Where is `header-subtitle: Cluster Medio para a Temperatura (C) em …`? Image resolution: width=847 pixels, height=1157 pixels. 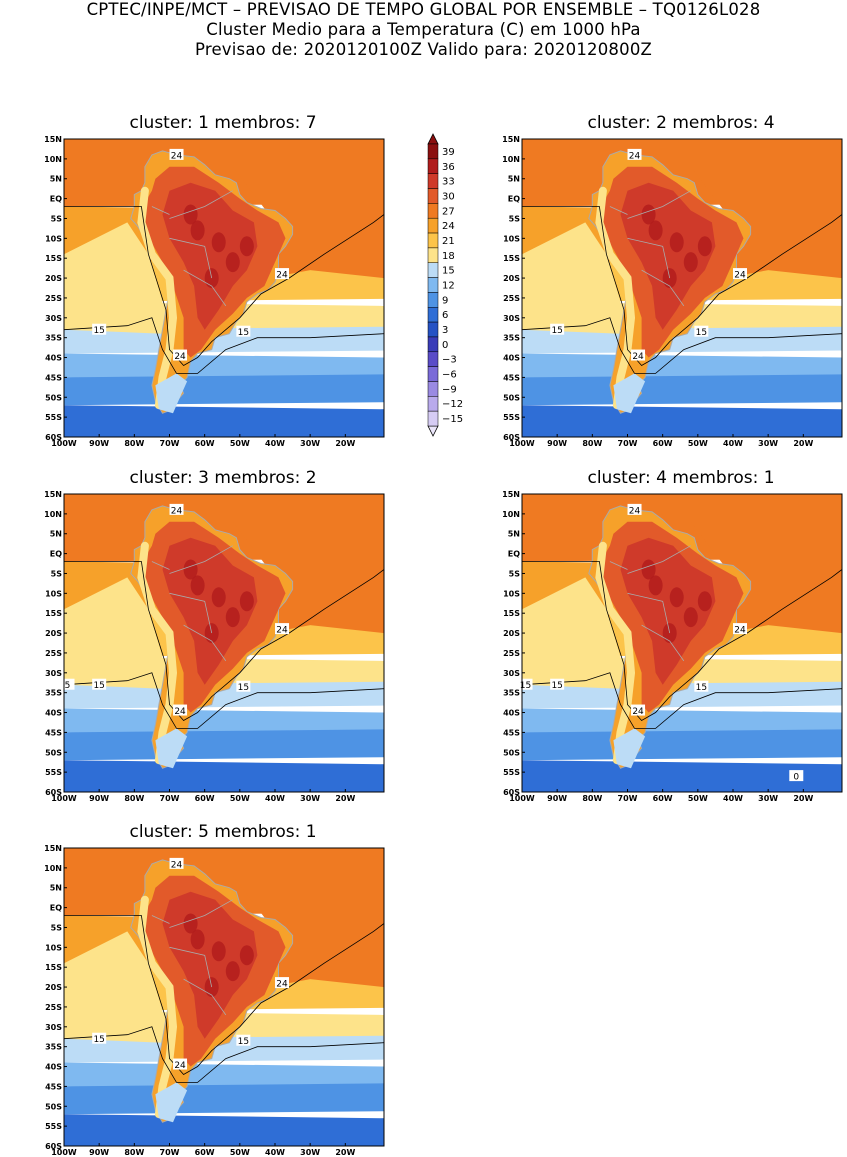
header-subtitle: Cluster Medio para a Temperatura (C) em … is located at coordinates (423, 29).